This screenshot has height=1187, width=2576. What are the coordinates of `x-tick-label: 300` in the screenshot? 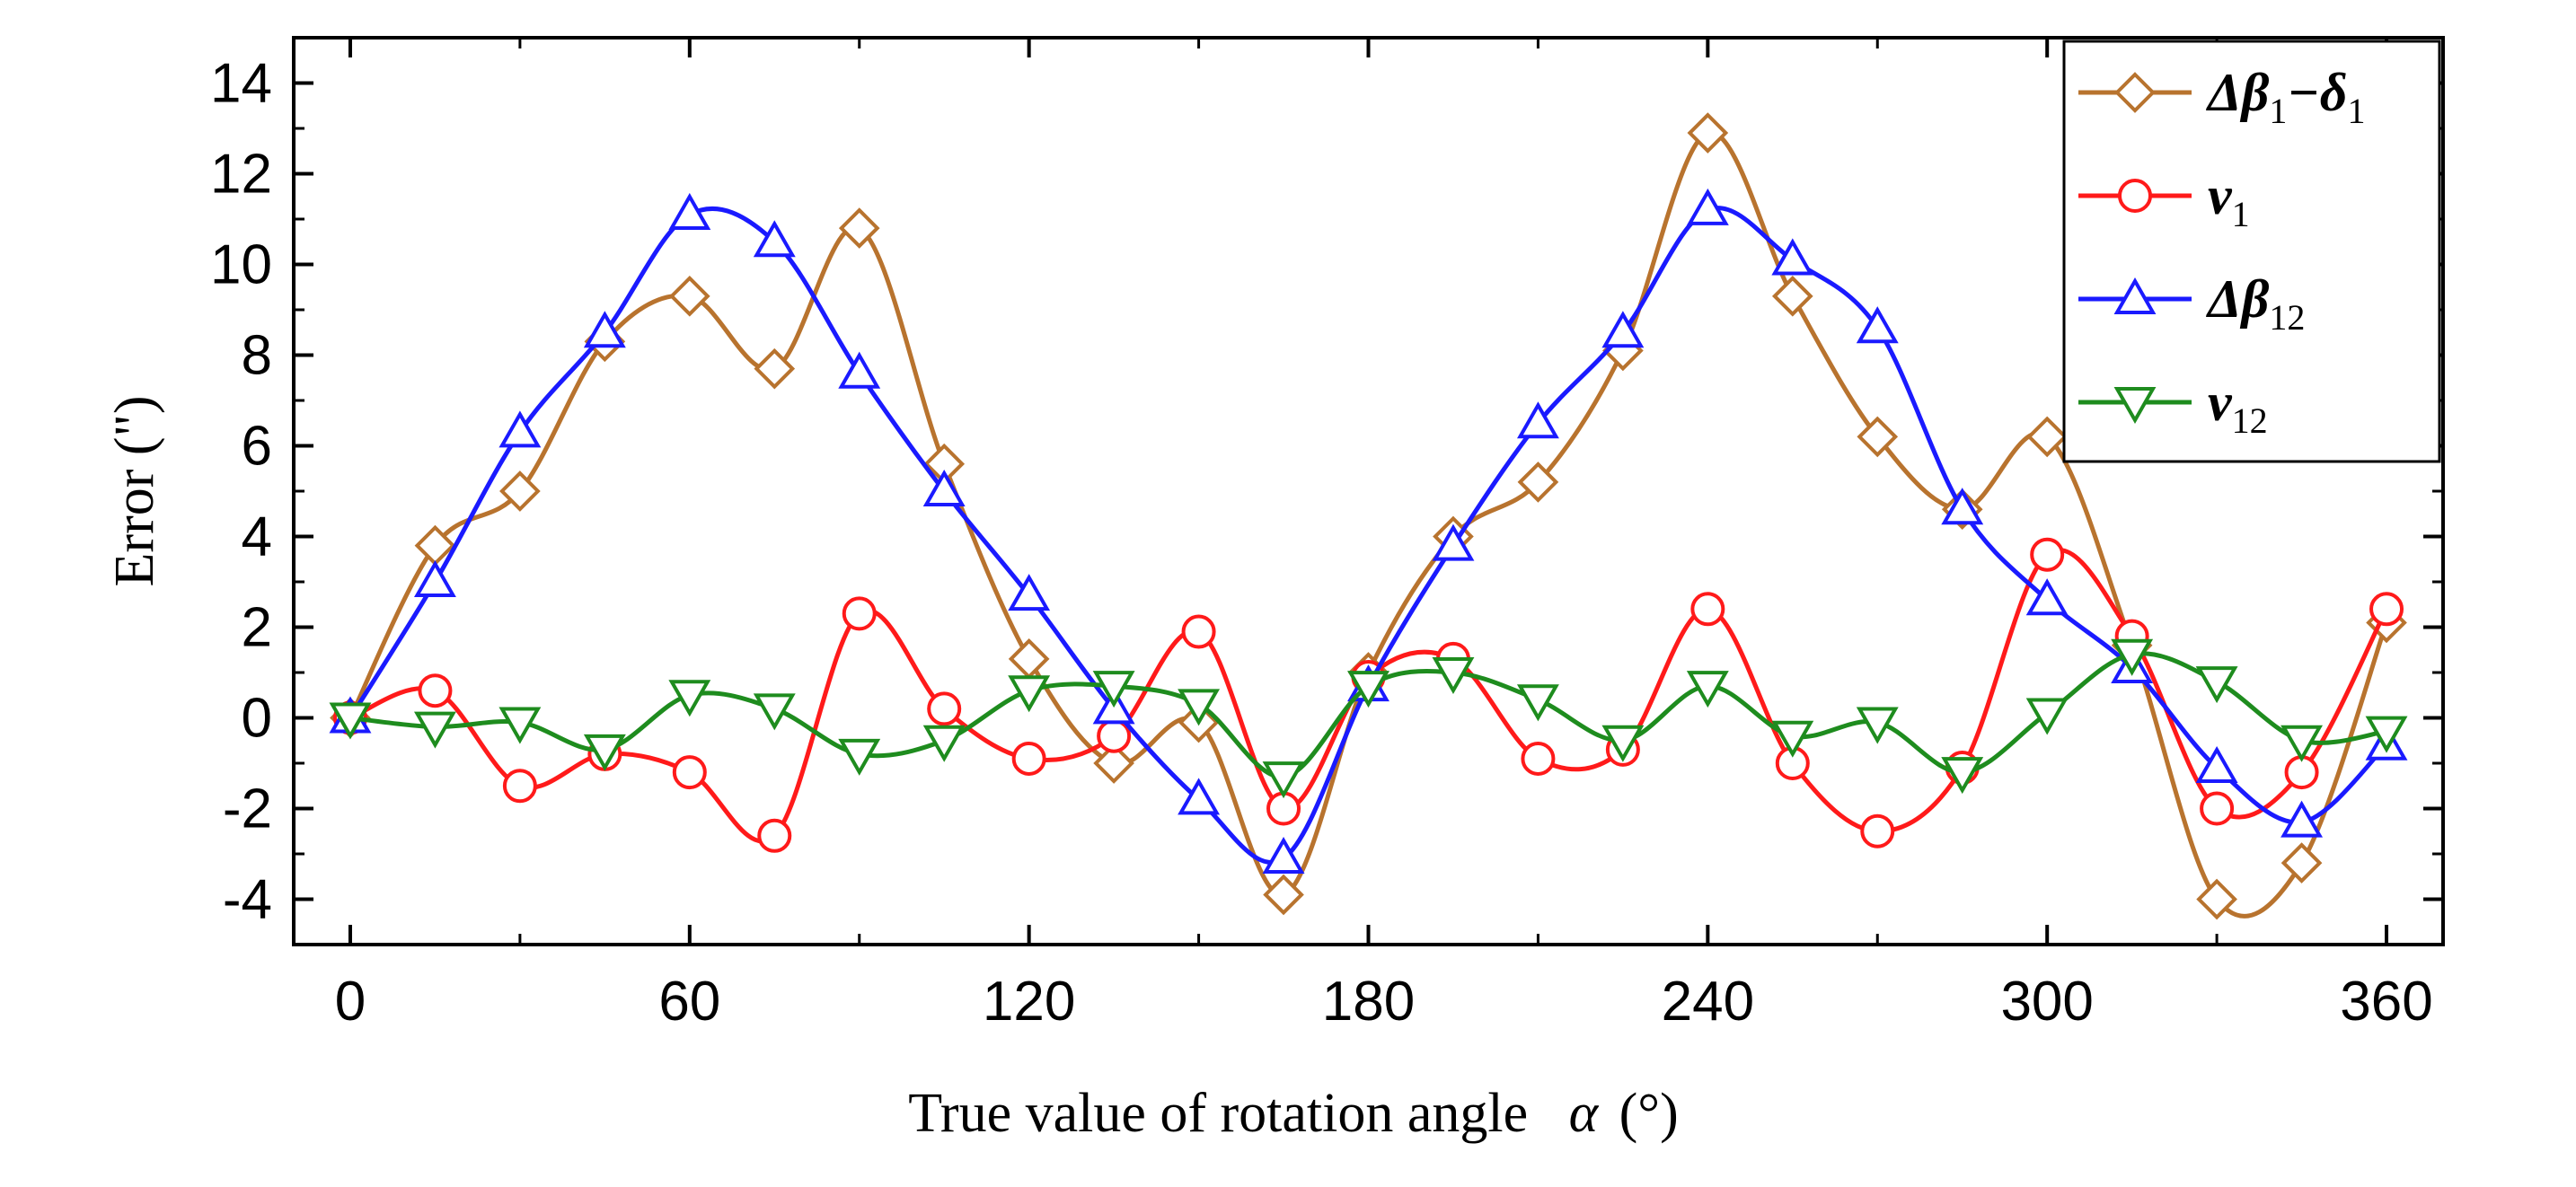 It's located at (2046, 1002).